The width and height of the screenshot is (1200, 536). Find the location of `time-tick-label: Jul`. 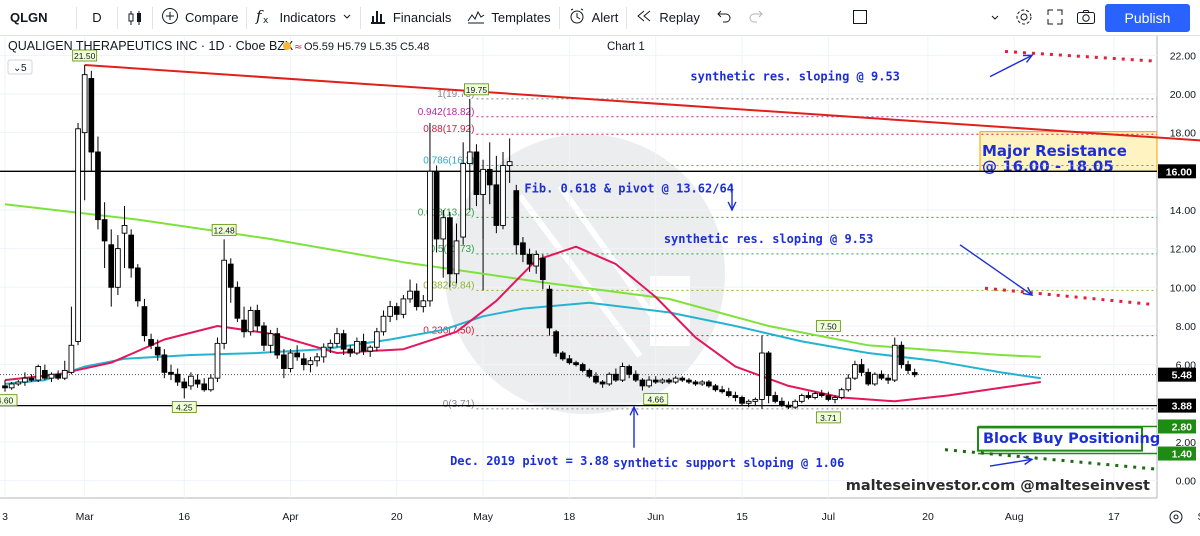

time-tick-label: Jul is located at coordinates (828, 517).